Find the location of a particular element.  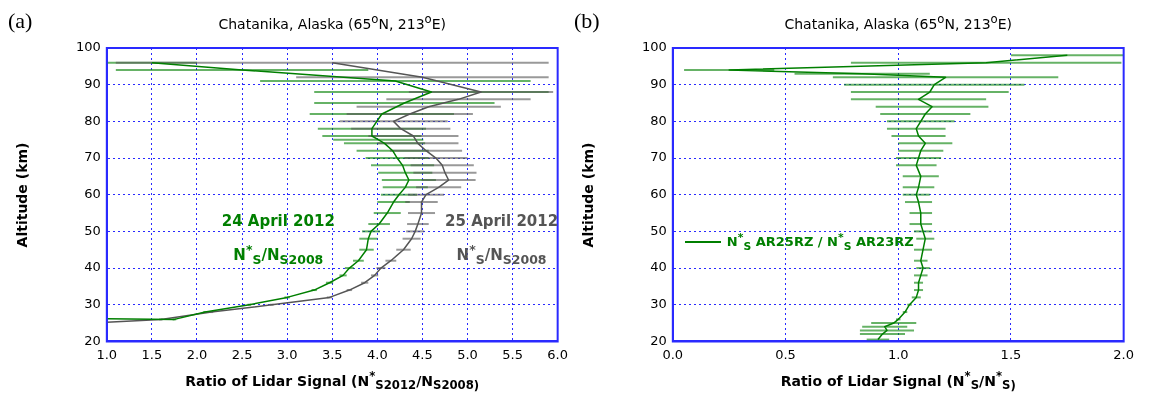

x-tick-label: 2.5 is located at coordinates (242, 354).